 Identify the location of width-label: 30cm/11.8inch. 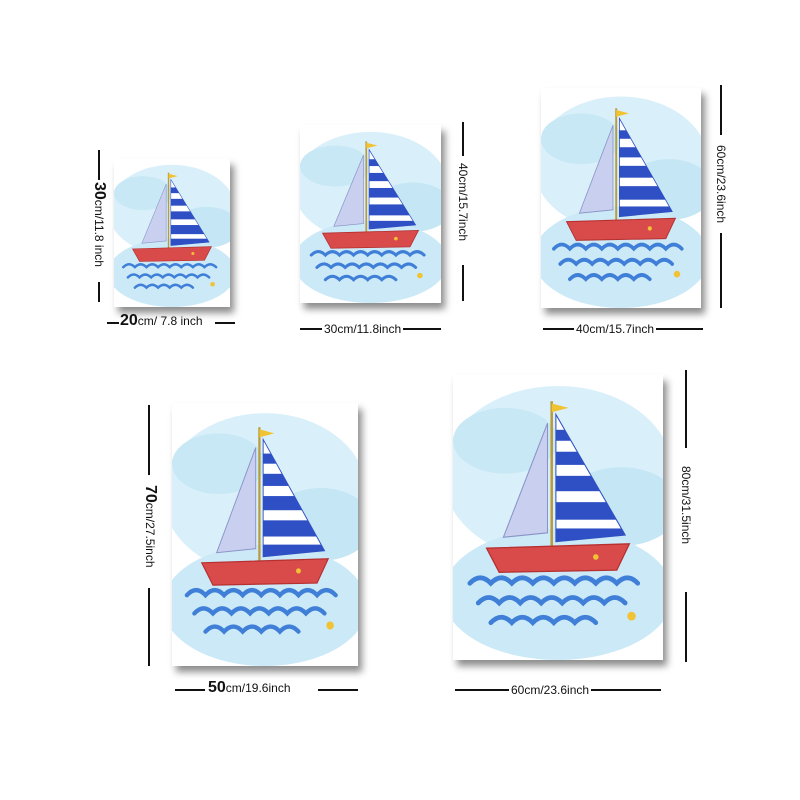
(363, 329).